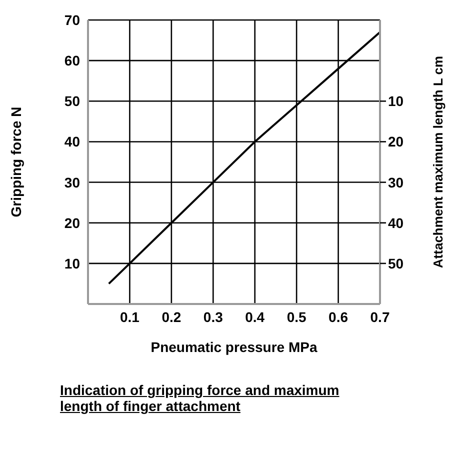 The width and height of the screenshot is (464, 449). Describe the element at coordinates (72, 60) in the screenshot. I see `y-tick-label: 60` at that location.